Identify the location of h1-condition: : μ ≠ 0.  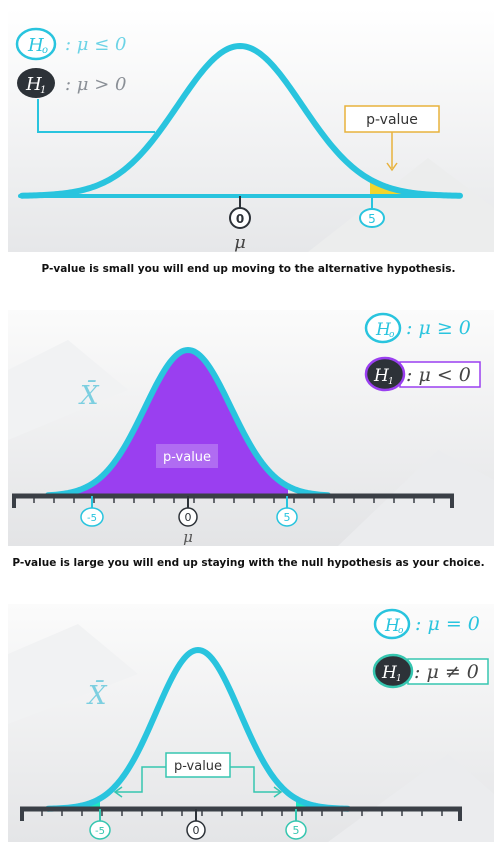
(446, 672).